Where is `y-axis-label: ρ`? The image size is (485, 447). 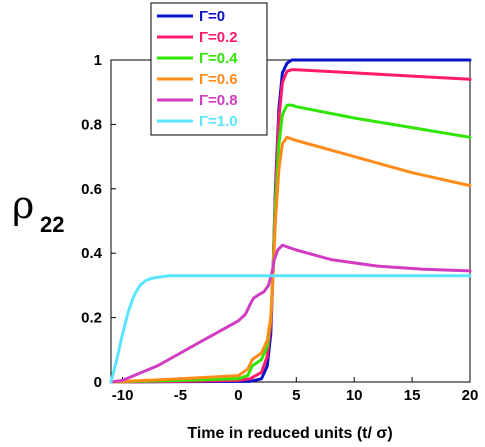 y-axis-label: ρ is located at coordinates (23, 205).